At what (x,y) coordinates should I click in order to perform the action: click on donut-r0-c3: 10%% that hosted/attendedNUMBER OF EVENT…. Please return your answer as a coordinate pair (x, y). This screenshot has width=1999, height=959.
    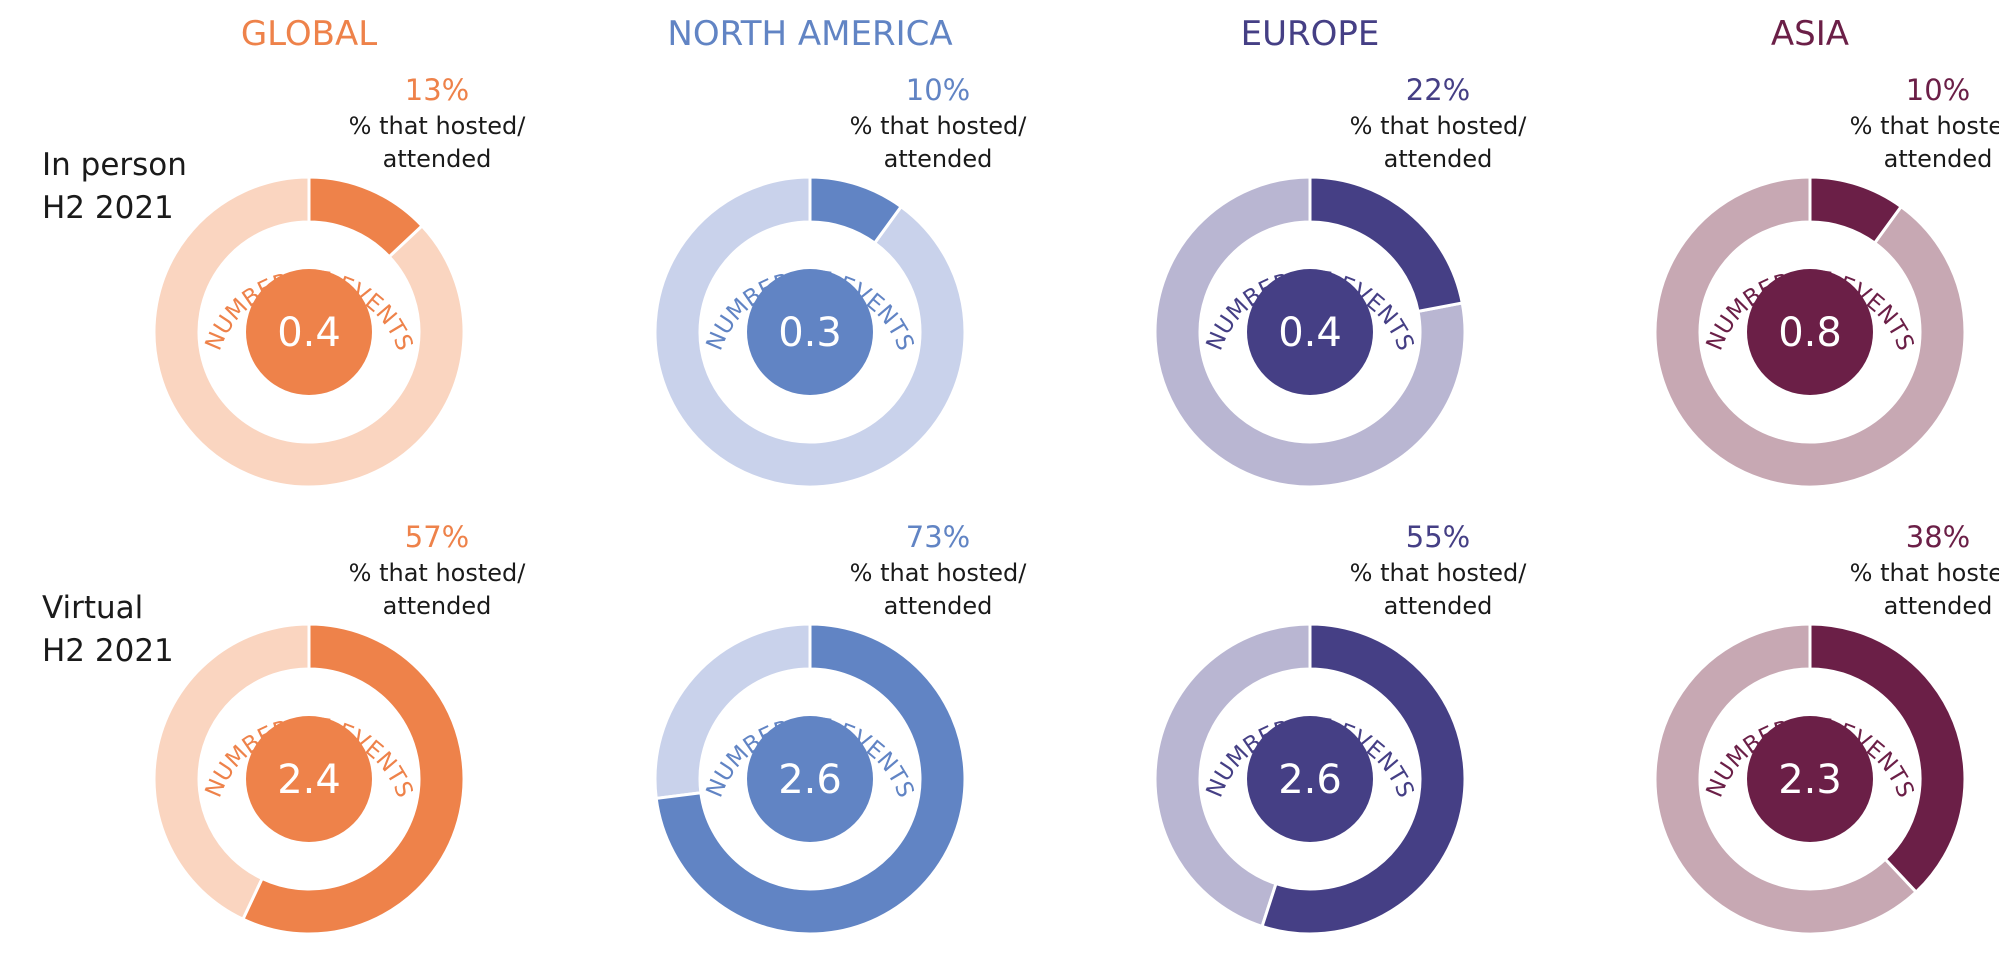
    Looking at the image, I should click on (1826, 281).